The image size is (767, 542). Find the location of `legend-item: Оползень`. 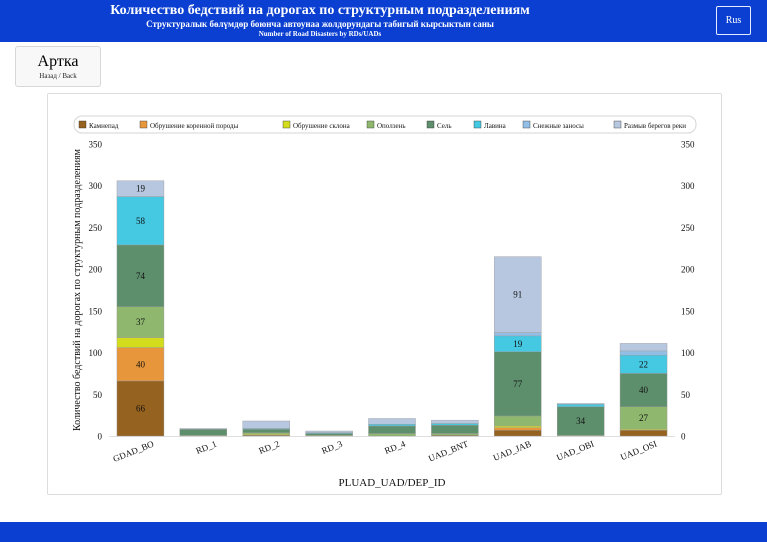

legend-item: Оползень is located at coordinates (386, 125).